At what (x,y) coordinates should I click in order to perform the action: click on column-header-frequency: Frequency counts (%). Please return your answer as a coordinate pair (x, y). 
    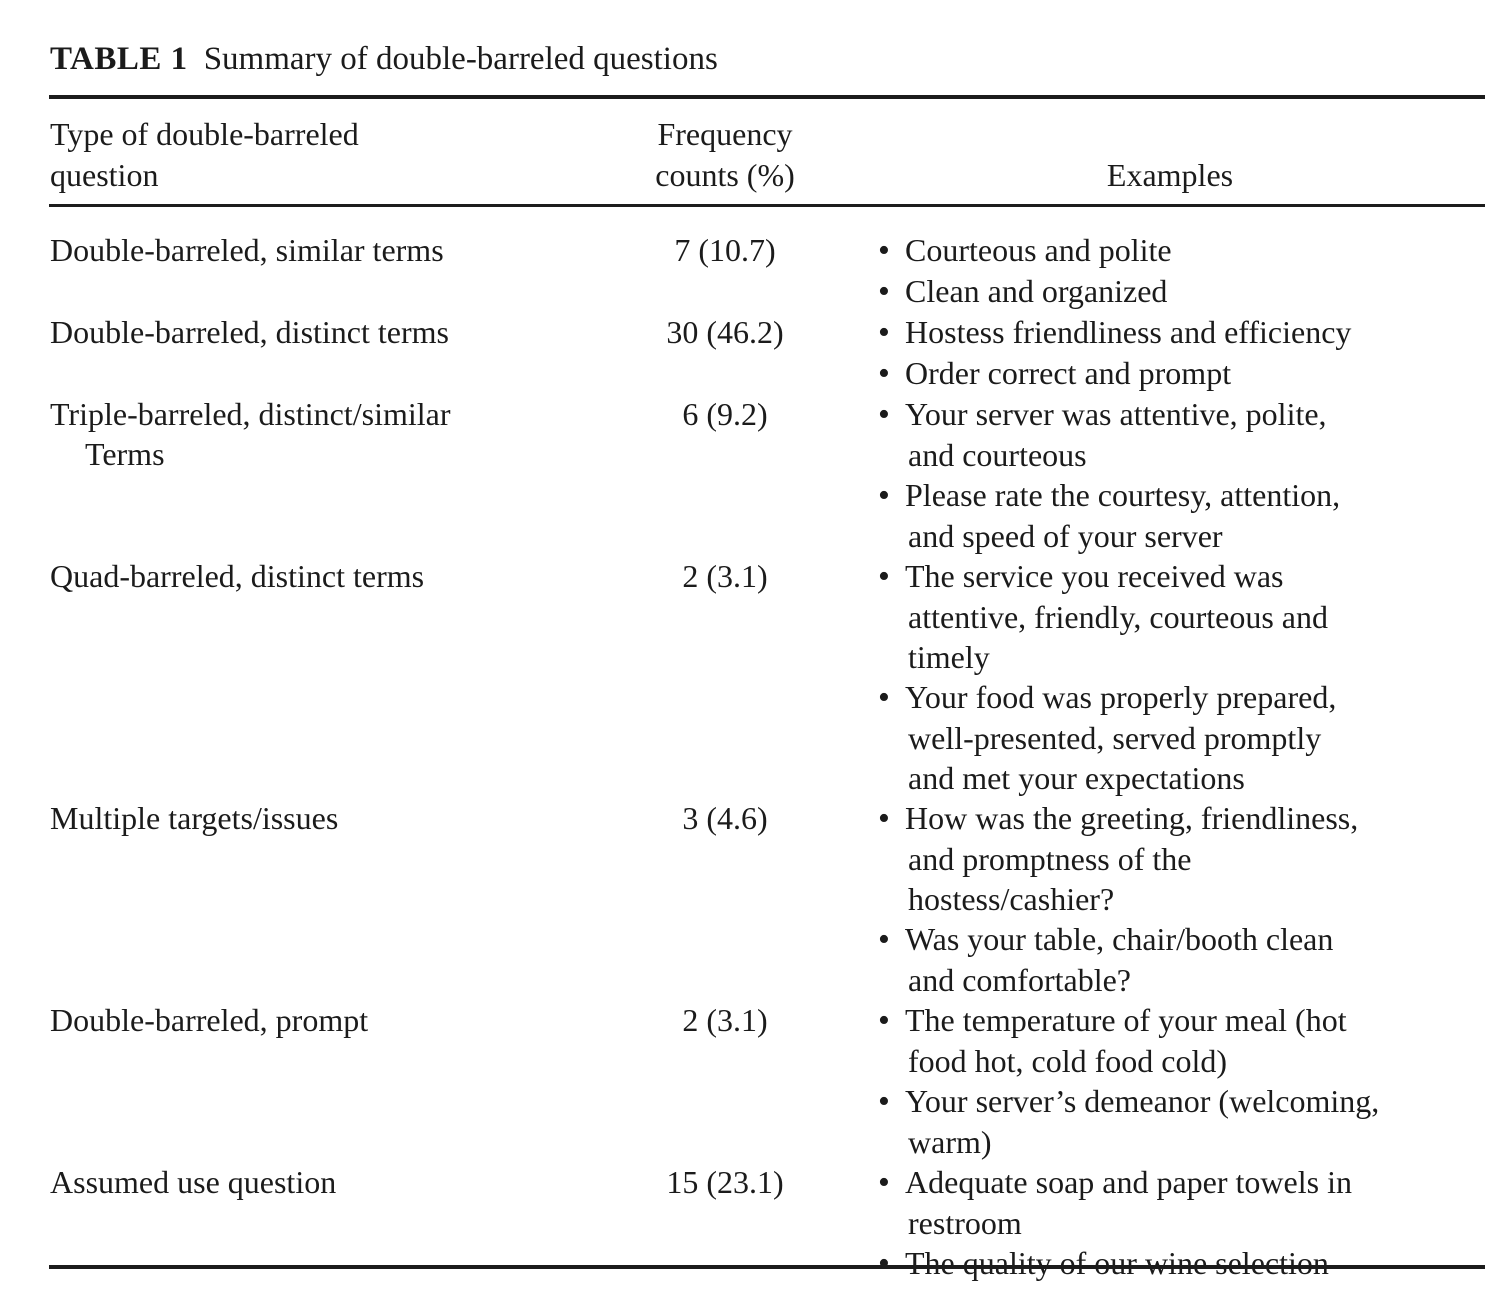
    Looking at the image, I should click on (725, 155).